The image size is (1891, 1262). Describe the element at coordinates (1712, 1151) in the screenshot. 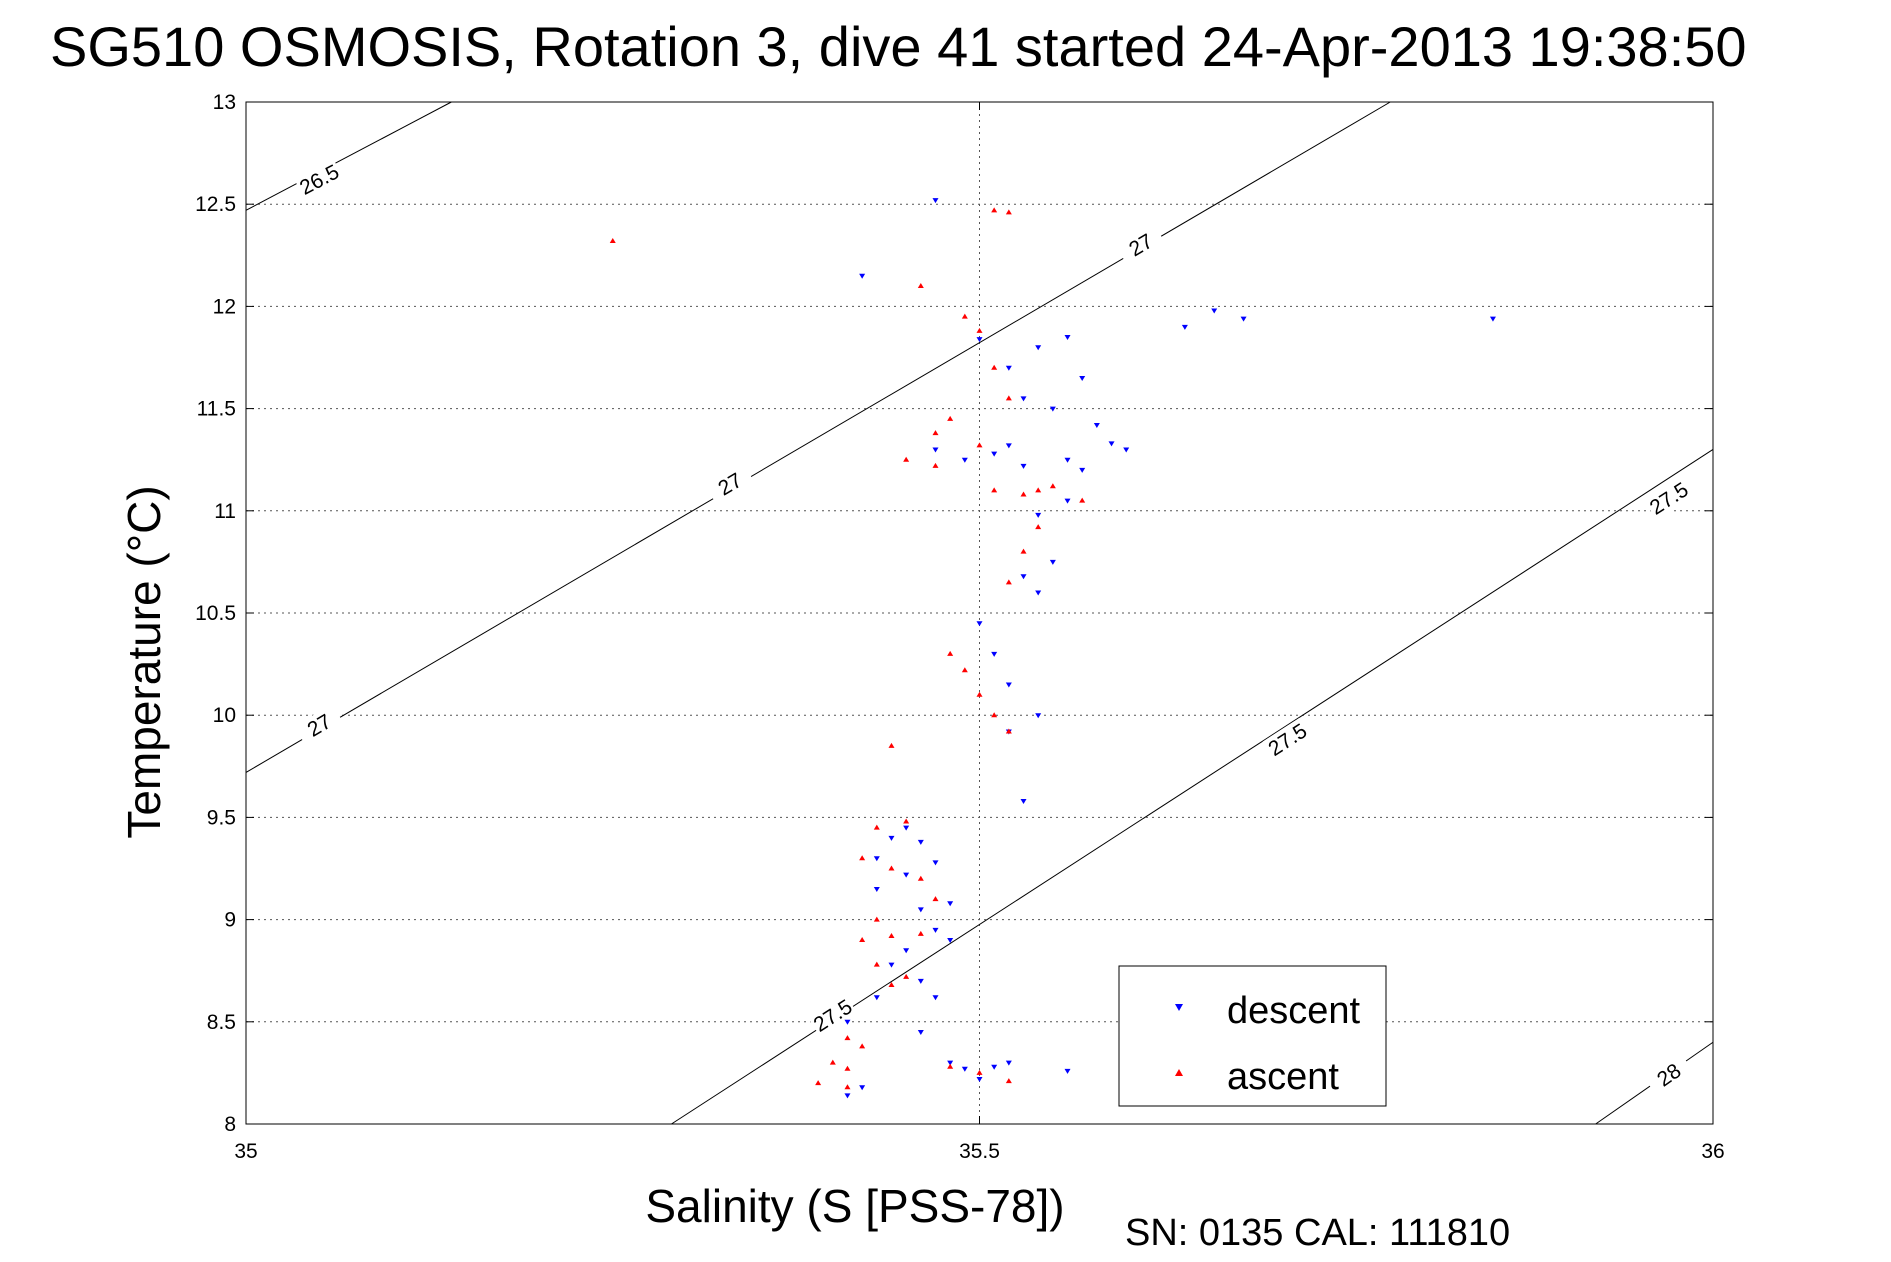

I see `x-tick-label: 36` at that location.